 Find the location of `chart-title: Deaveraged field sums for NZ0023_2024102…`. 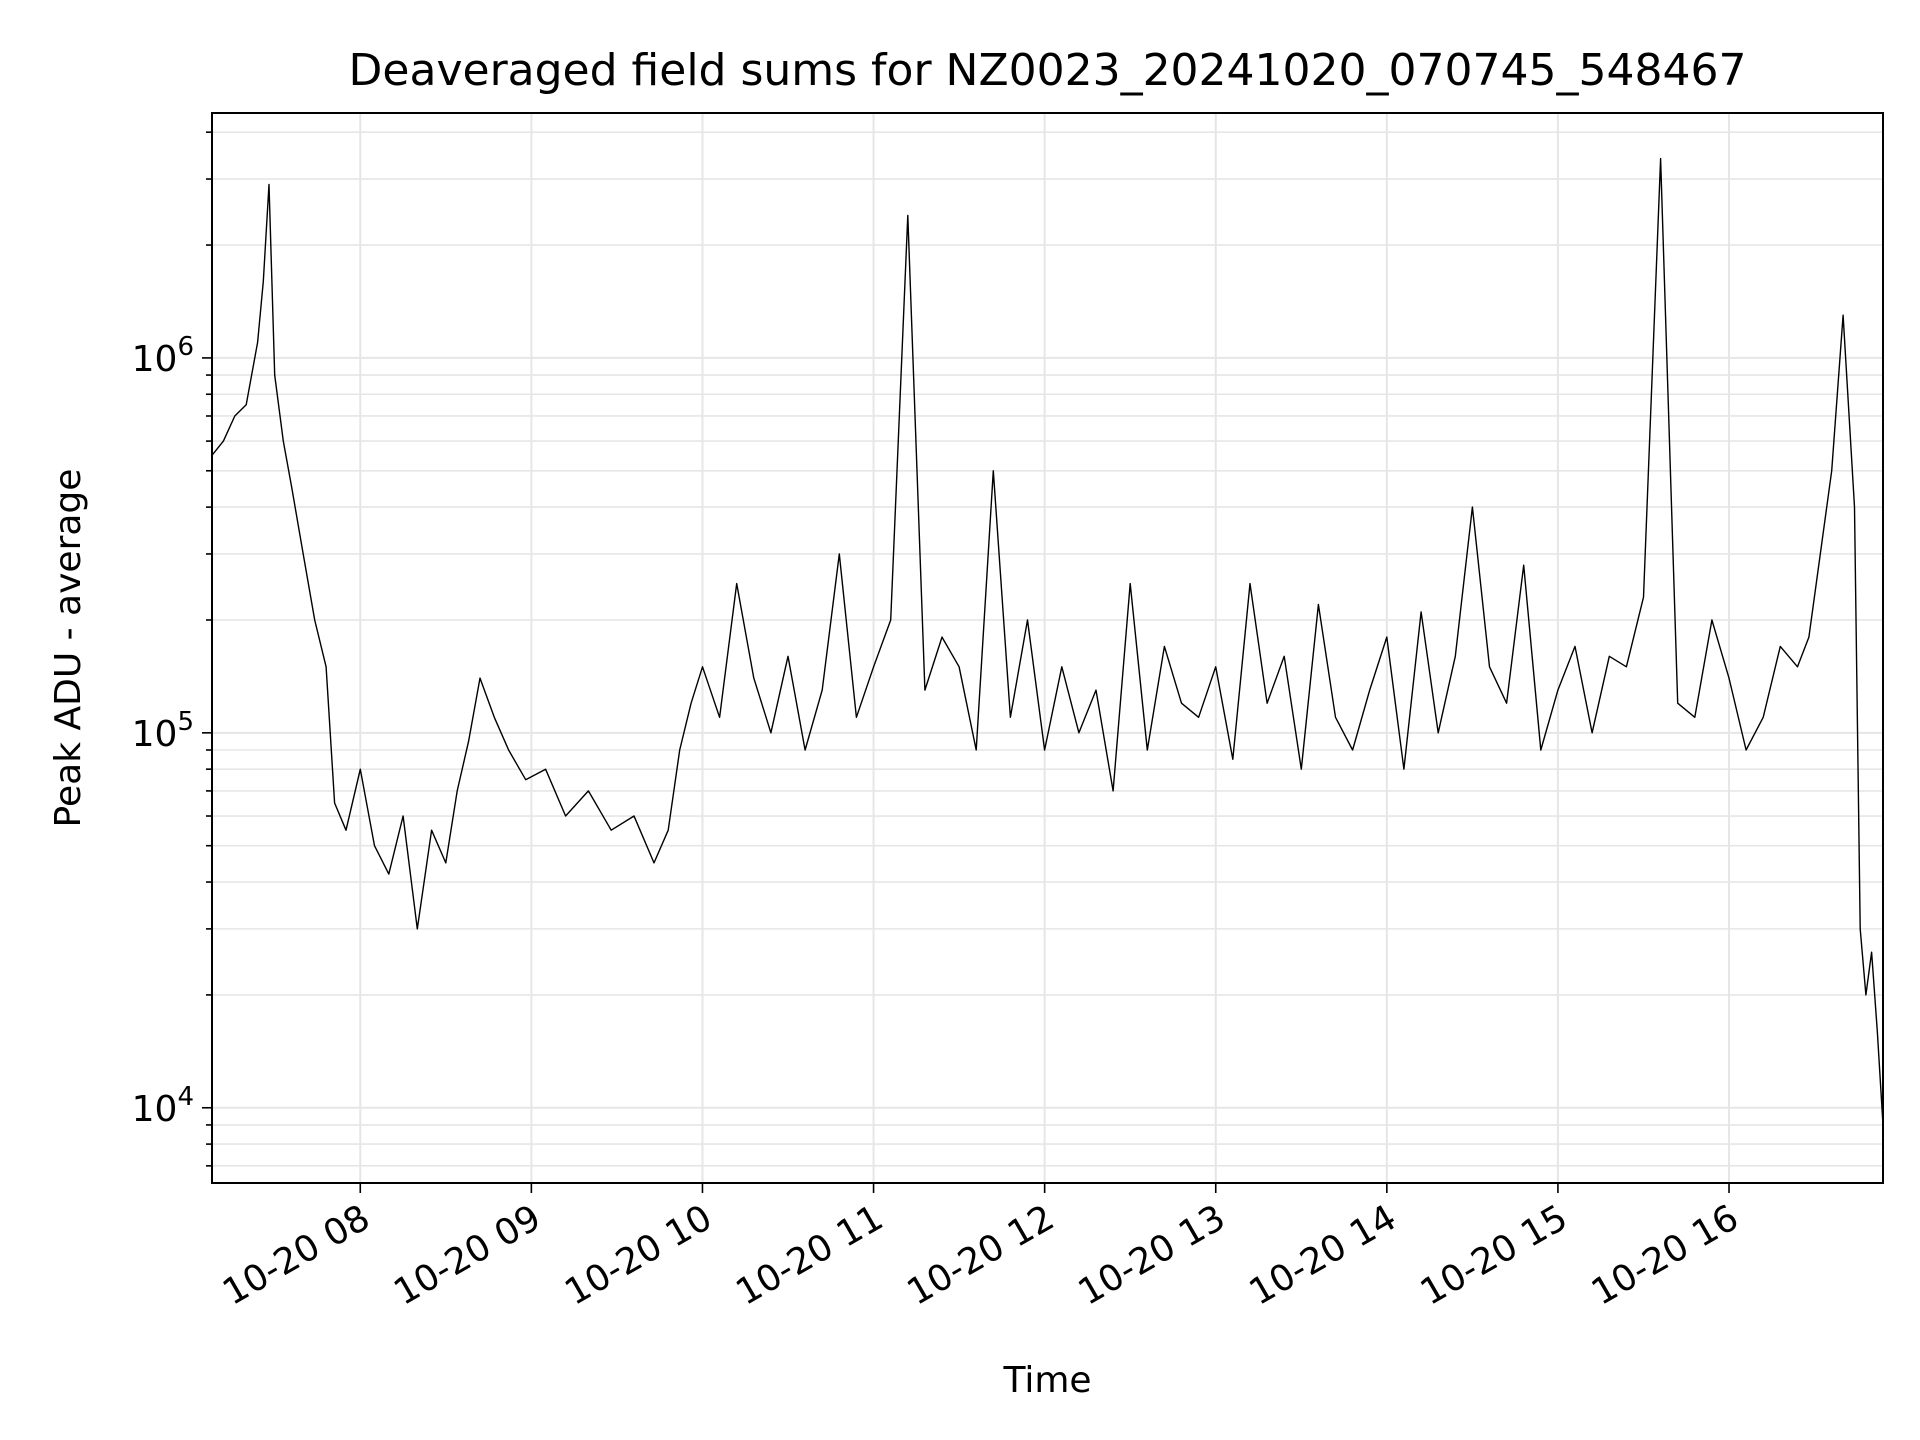

chart-title: Deaveraged field sums for NZ0023_2024102… is located at coordinates (1048, 70).